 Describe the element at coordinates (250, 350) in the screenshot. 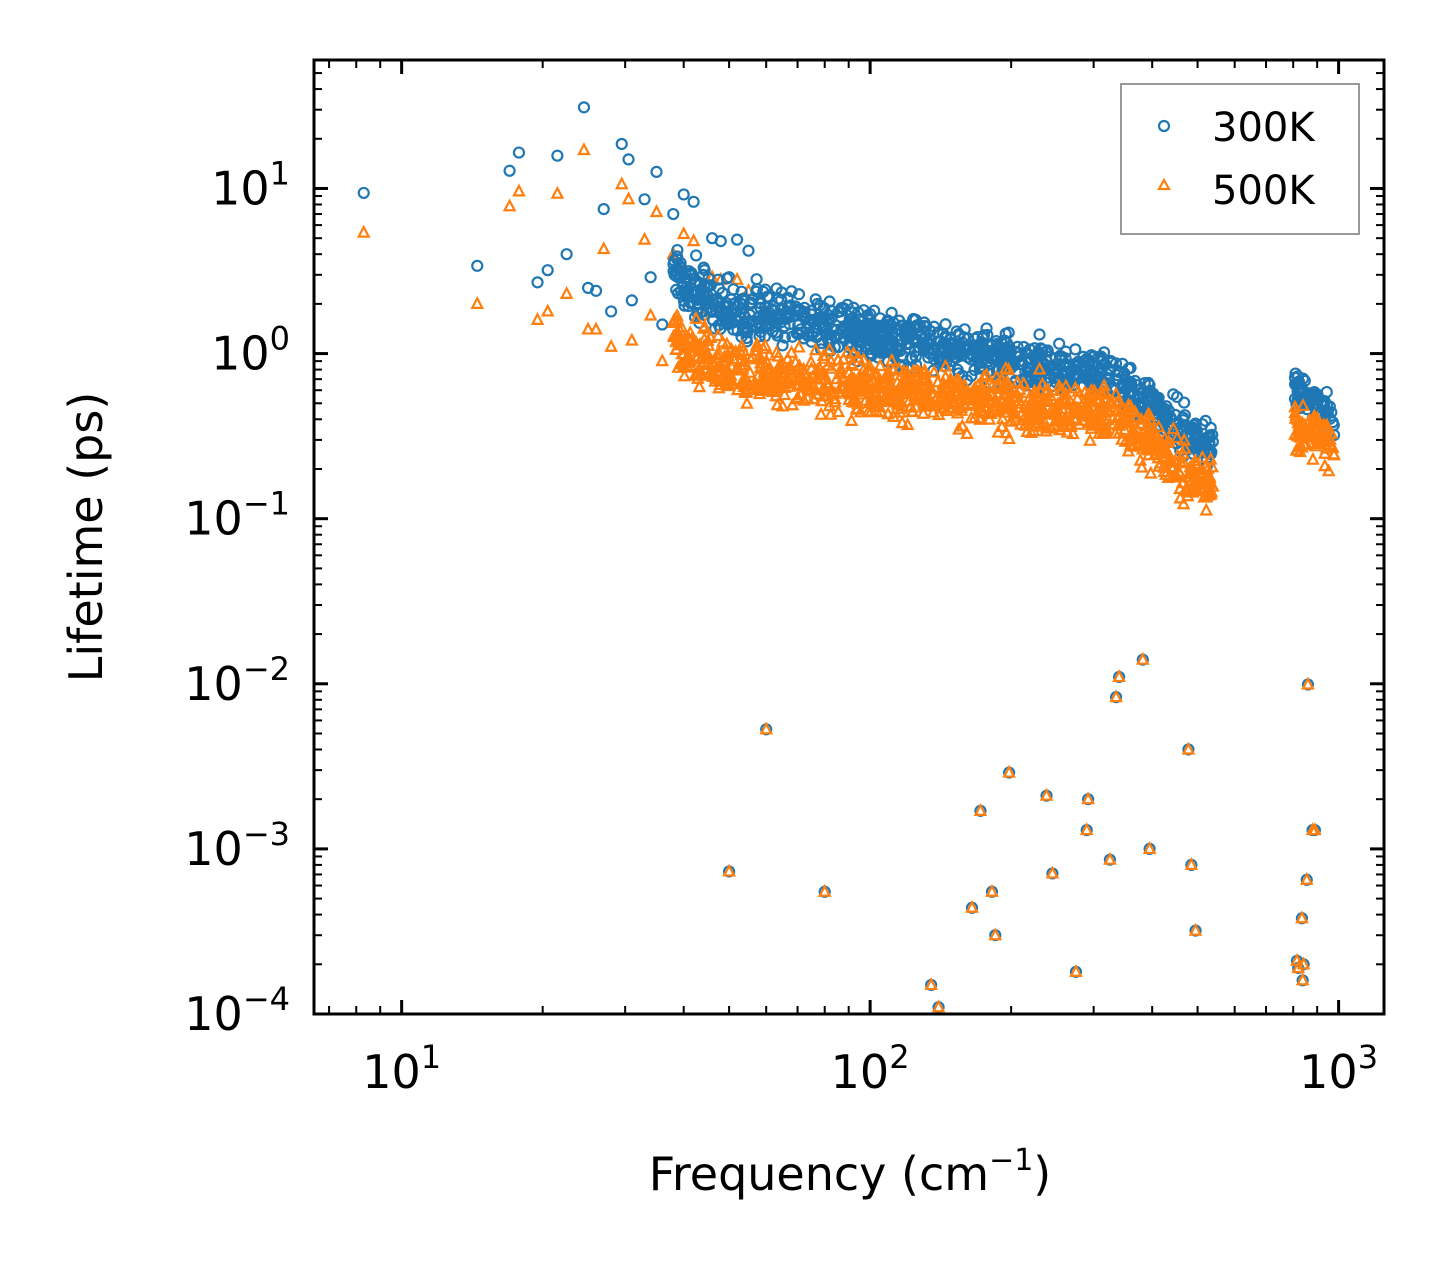

I see `y-tick-label: 10⁰` at that location.